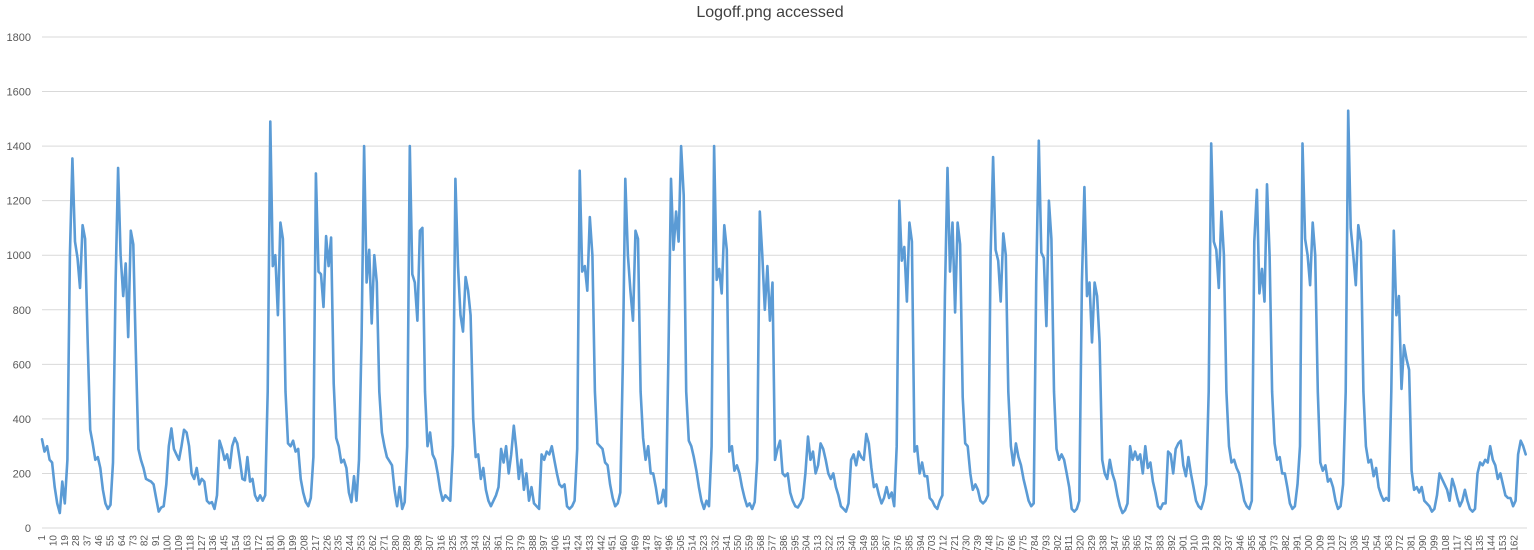 The width and height of the screenshot is (1534, 550). I want to click on x-tick-label: 532, so click(715, 542).